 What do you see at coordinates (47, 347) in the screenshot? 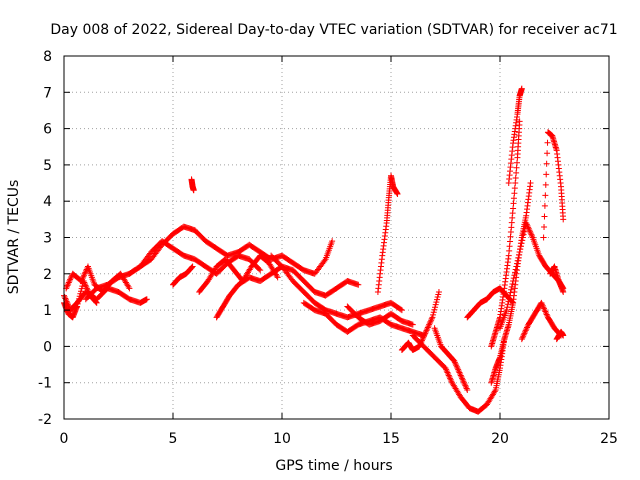
I see `y-tick-label: 0` at bounding box center [47, 347].